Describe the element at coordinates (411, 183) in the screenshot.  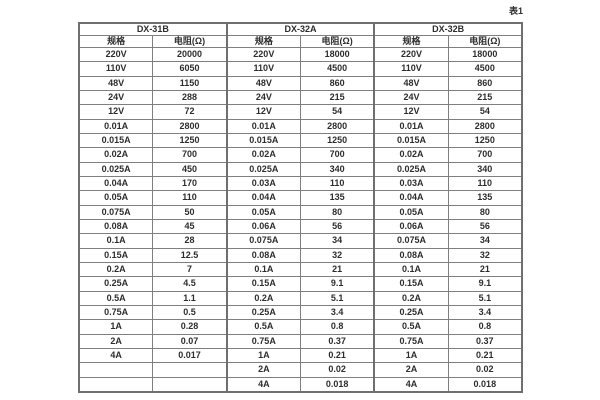
I see `spec-cell: 0.03A` at that location.